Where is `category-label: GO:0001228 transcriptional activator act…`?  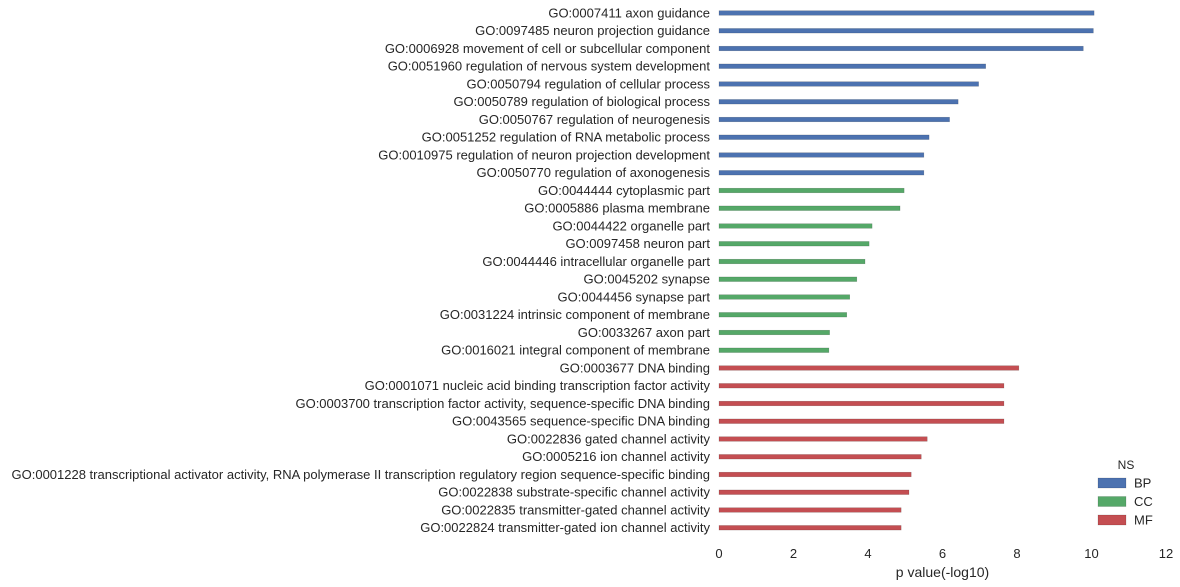
category-label: GO:0001228 transcriptional activator act… is located at coordinates (361, 474).